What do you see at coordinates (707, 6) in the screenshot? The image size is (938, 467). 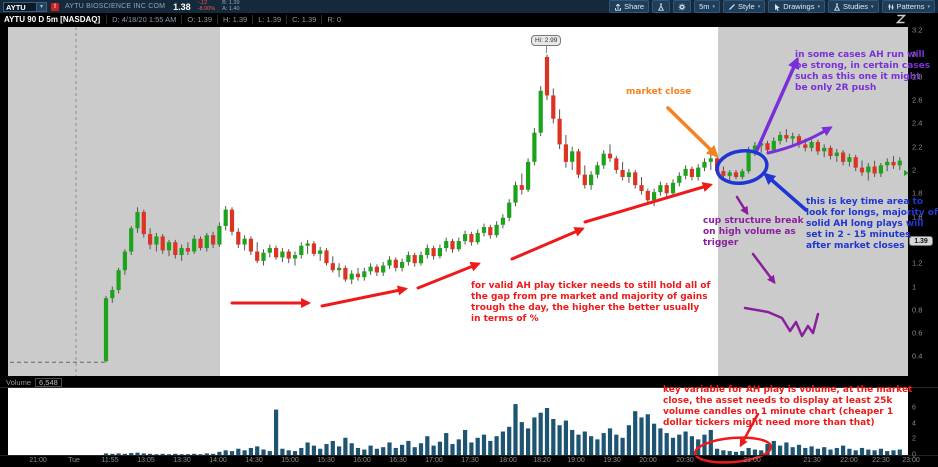 I see `5m-button: 5m ▾` at bounding box center [707, 6].